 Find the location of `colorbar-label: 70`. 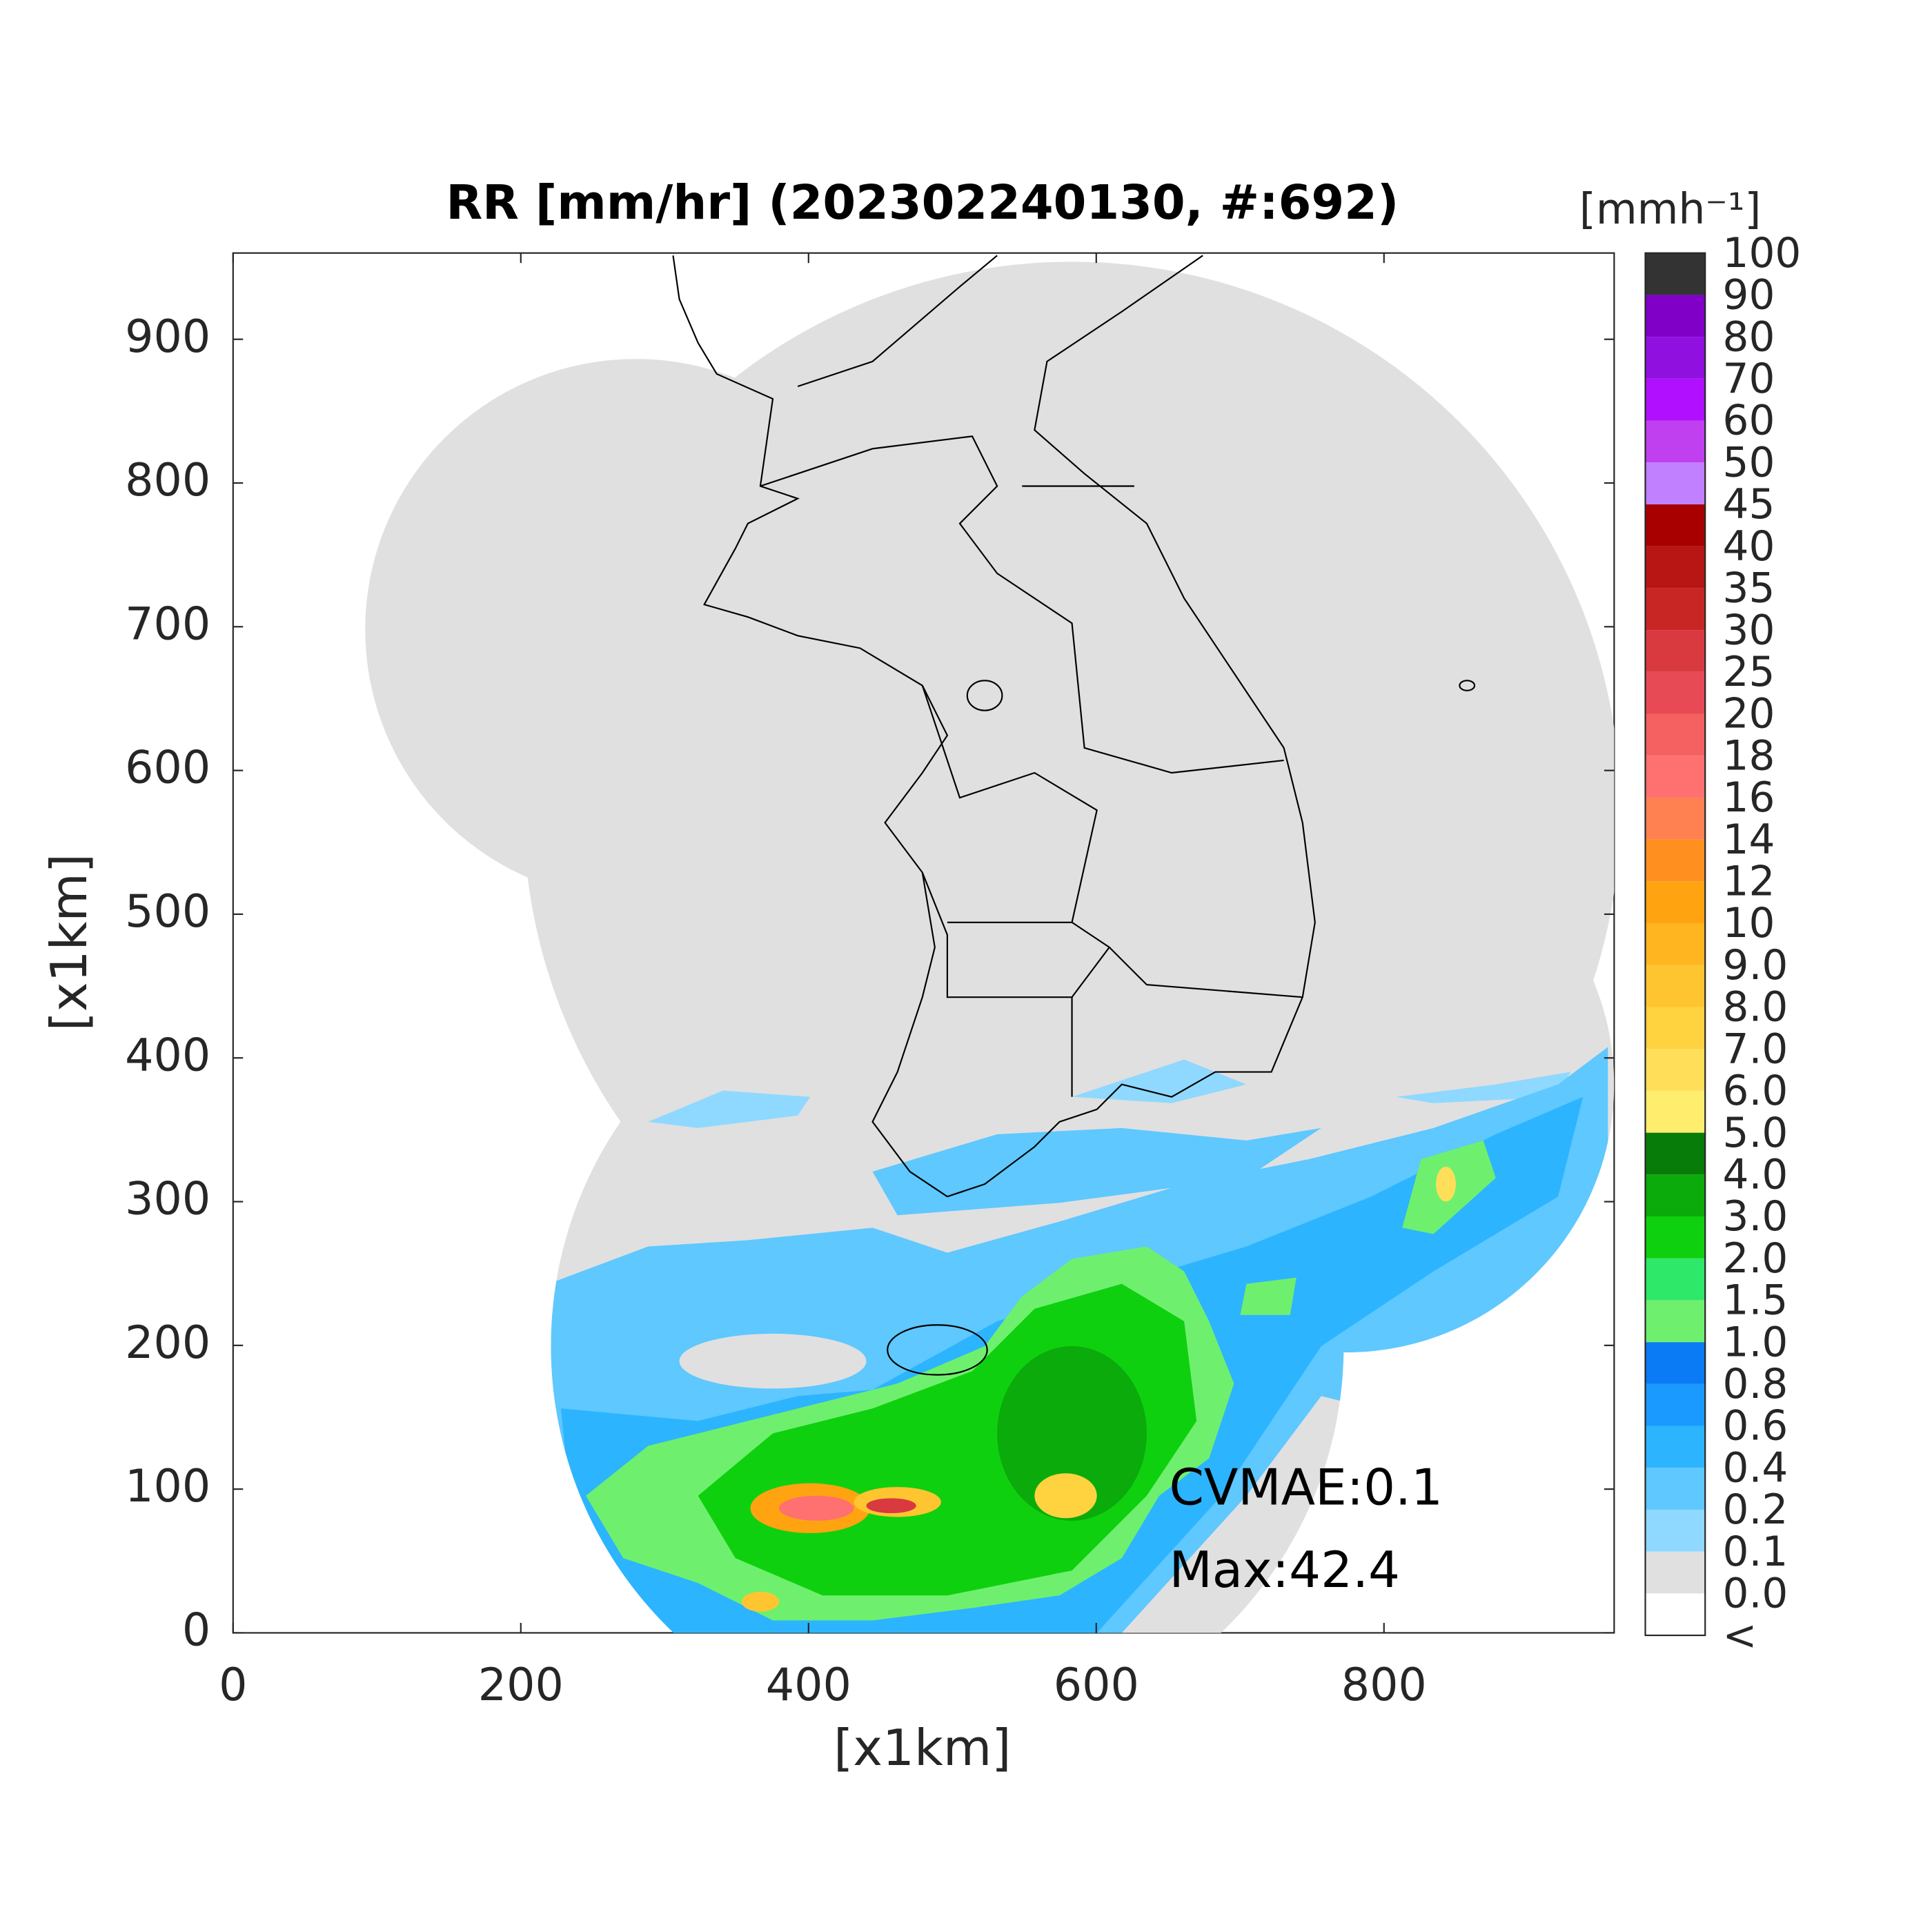

colorbar-label: 70 is located at coordinates (1749, 379).